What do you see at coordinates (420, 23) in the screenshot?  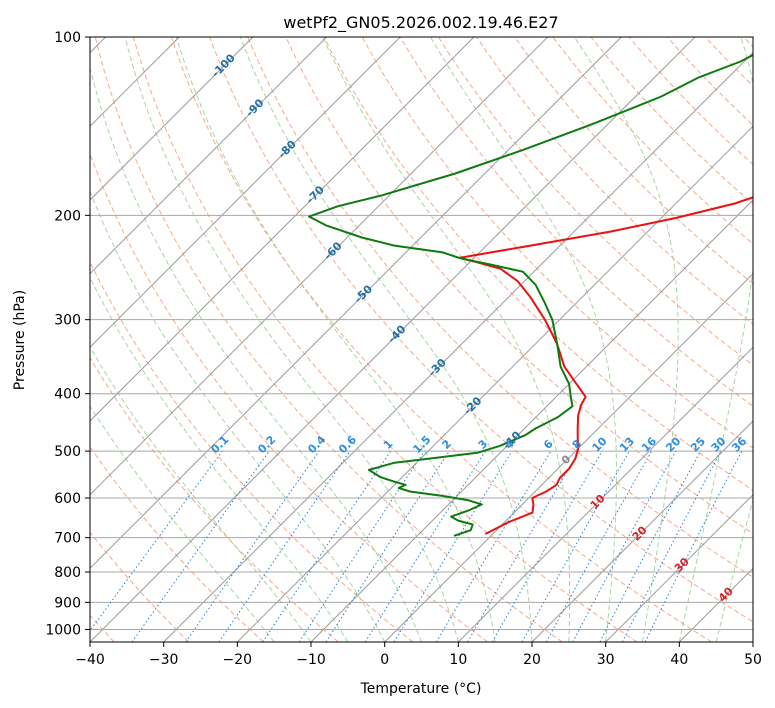 I see `chart-title: wetPf2_GN05.2026.002.19.46.E27` at bounding box center [420, 23].